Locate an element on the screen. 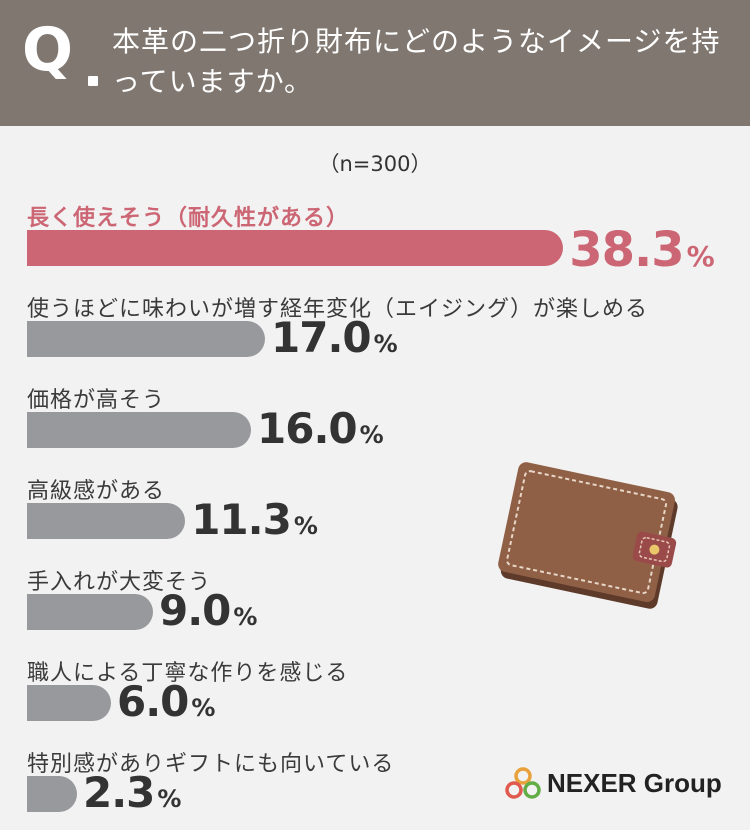  value-label: 9.0% is located at coordinates (208, 610).